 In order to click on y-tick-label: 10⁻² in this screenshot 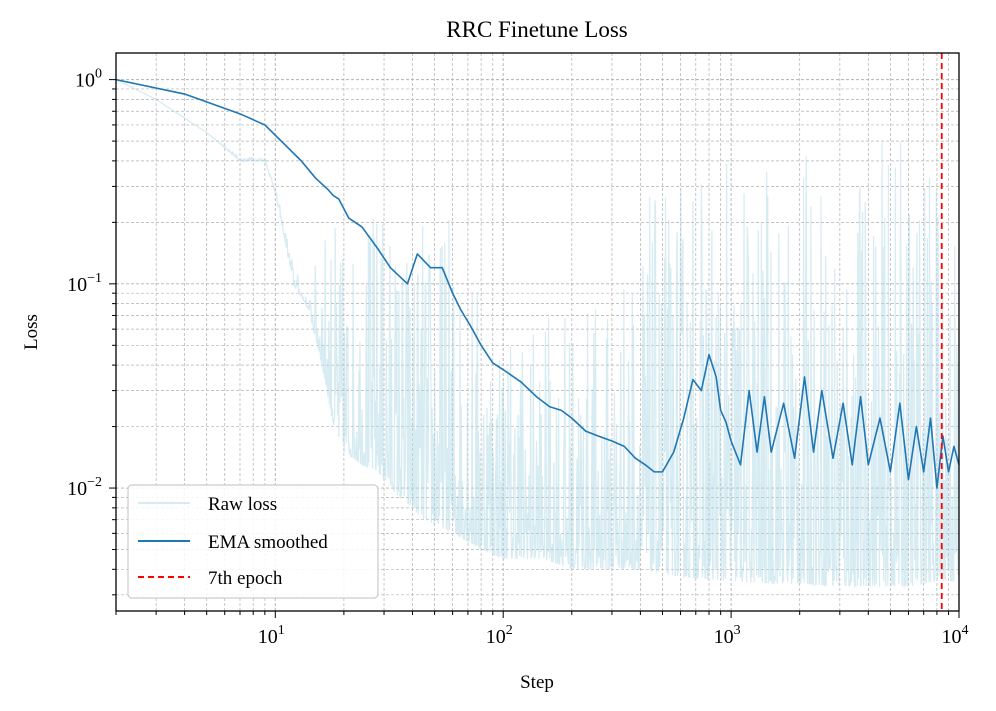, I will do `click(84, 487)`.